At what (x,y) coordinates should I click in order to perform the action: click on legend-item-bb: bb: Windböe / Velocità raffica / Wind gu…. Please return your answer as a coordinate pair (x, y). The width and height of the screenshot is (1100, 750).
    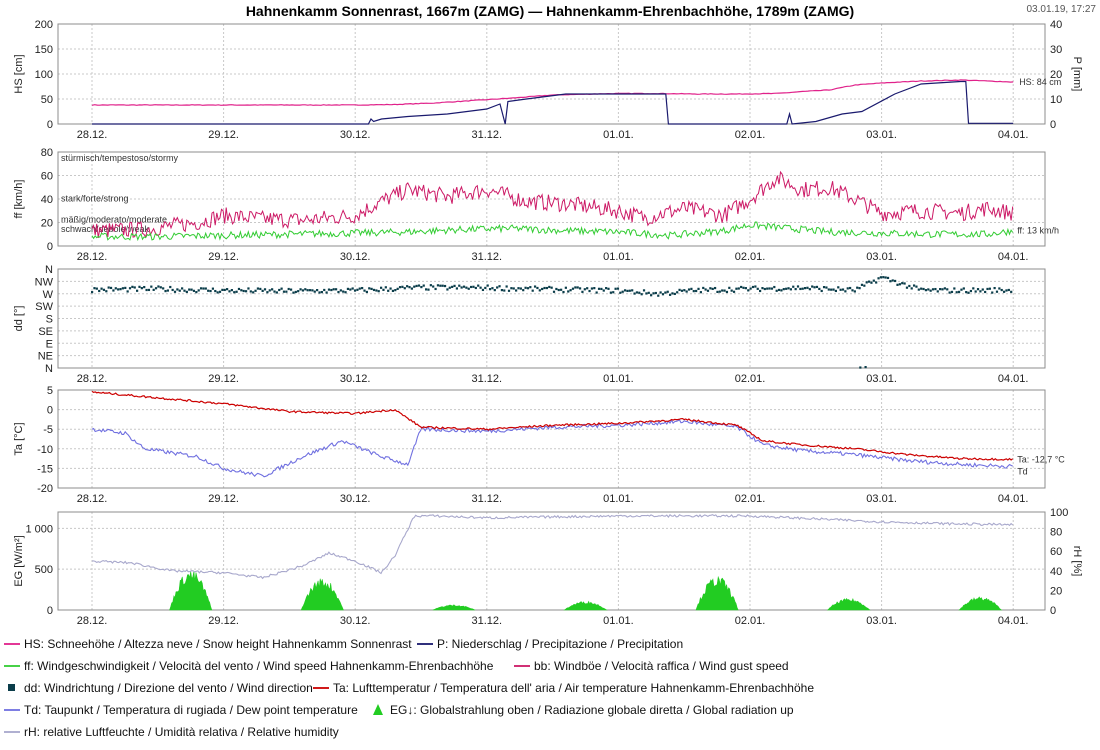
    Looking at the image, I should click on (651, 666).